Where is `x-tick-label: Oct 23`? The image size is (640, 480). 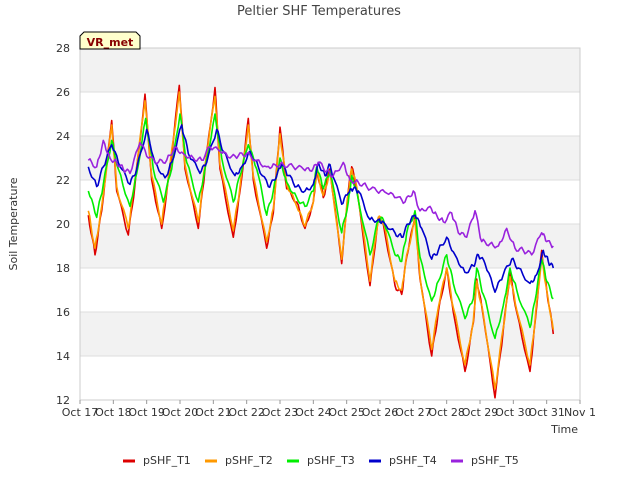 x-tick-label: Oct 23 is located at coordinates (280, 412).